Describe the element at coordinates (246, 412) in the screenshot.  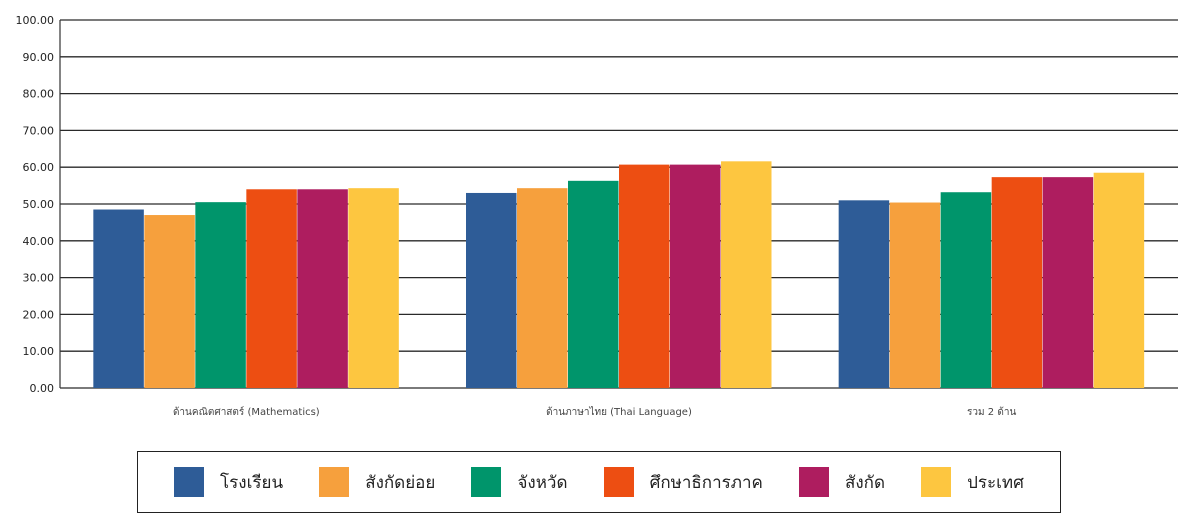
I see `x-category-label: ด้านคณิตศาสตร์ (Mathematics)` at that location.